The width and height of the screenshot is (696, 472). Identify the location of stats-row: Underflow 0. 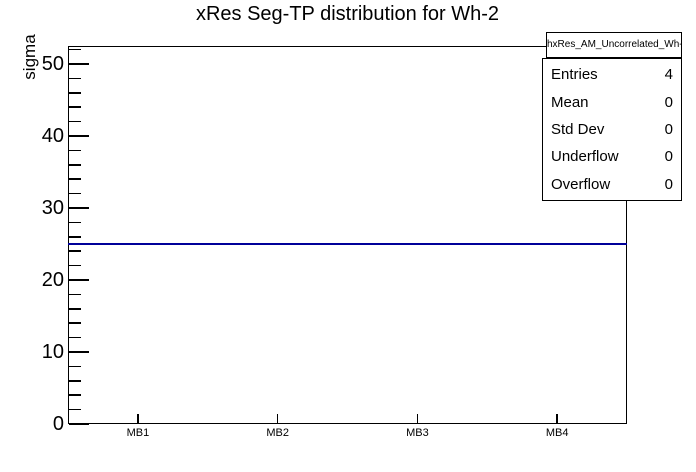
(612, 156).